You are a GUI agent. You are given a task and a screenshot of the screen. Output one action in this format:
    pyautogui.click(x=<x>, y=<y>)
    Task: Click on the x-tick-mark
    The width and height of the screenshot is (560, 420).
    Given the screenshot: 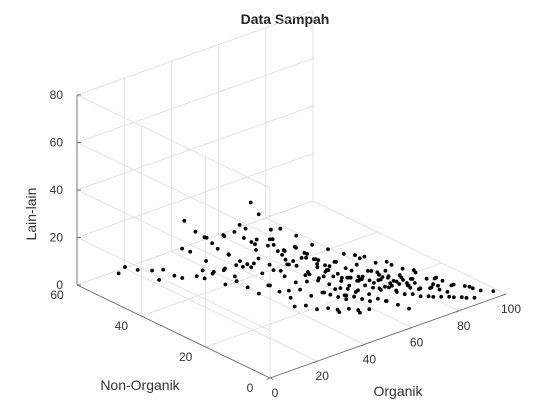 What is the action you would take?
    pyautogui.click(x=409, y=328)
    